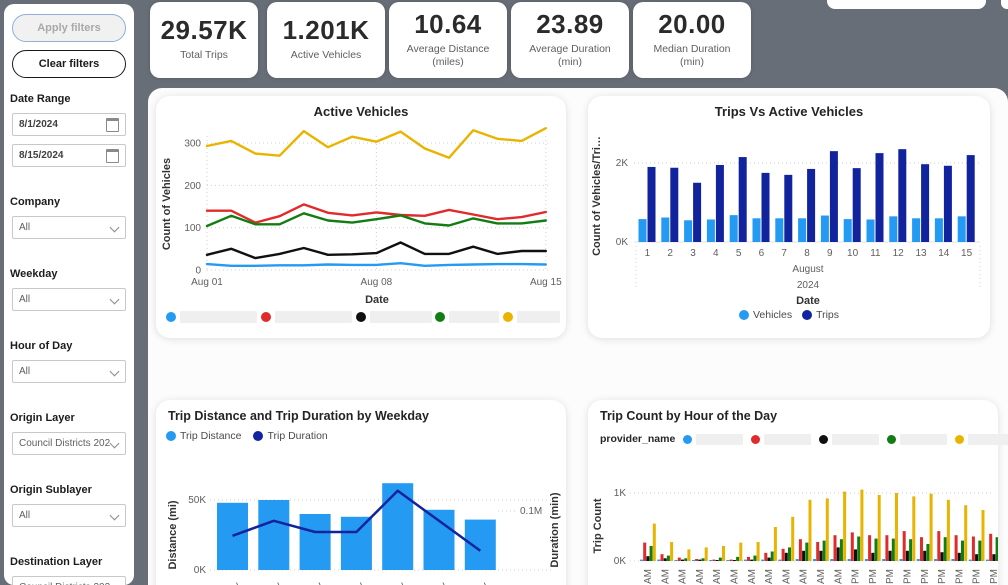 Image resolution: width=1008 pixels, height=585 pixels. I want to click on legend-item-trip-duration: Trip Duration, so click(290, 436).